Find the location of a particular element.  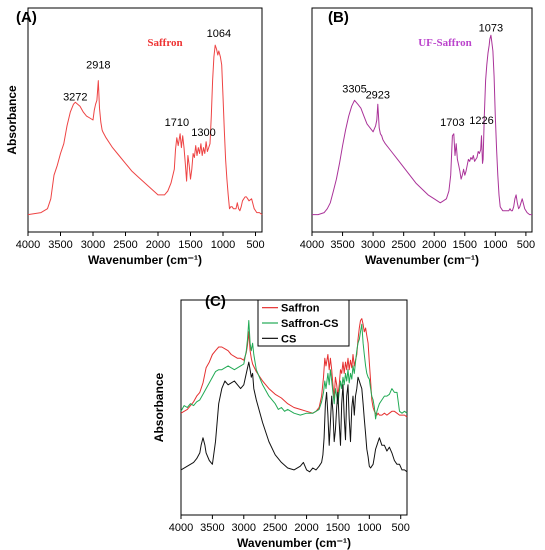

legend-label: Saffron-CS is located at coordinates (309, 324).